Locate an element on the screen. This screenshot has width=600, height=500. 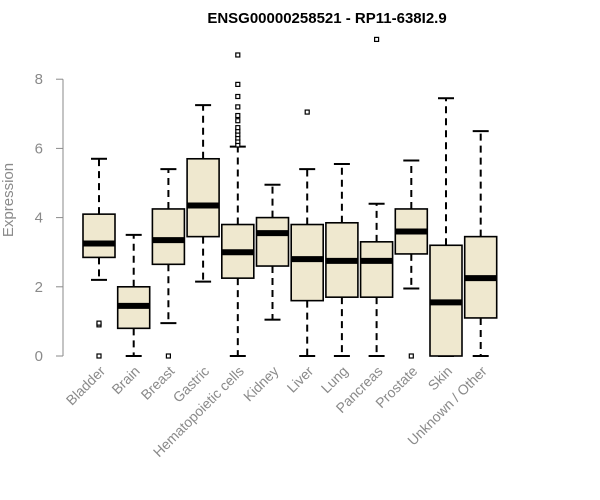
box-bladder is located at coordinates (99, 258).